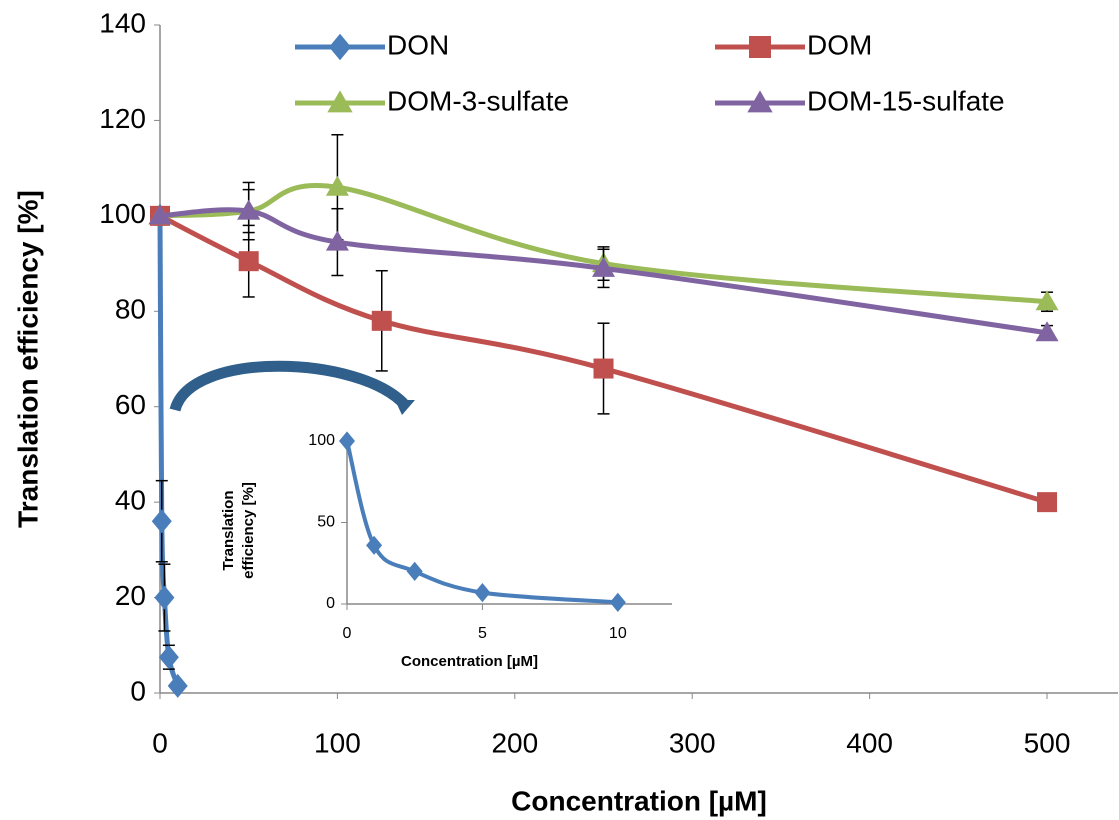  I want to click on legend-item: DOM, so click(793, 44).